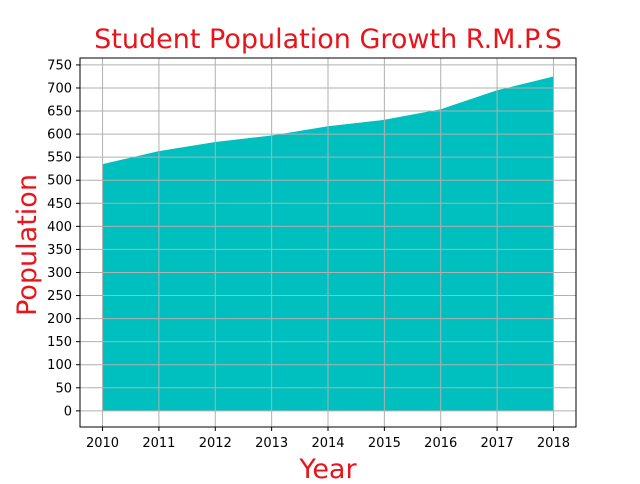 The height and width of the screenshot is (484, 640). What do you see at coordinates (59, 204) in the screenshot?
I see `y-tick-label: 450` at bounding box center [59, 204].